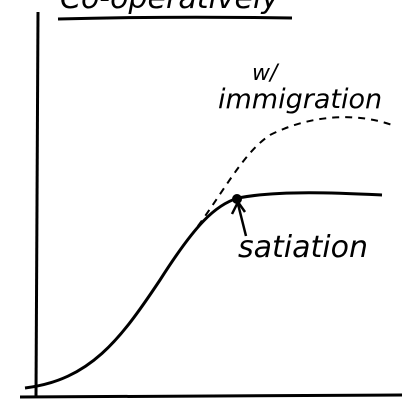  What do you see at coordinates (237, 199) in the screenshot?
I see `satiation-point` at bounding box center [237, 199].